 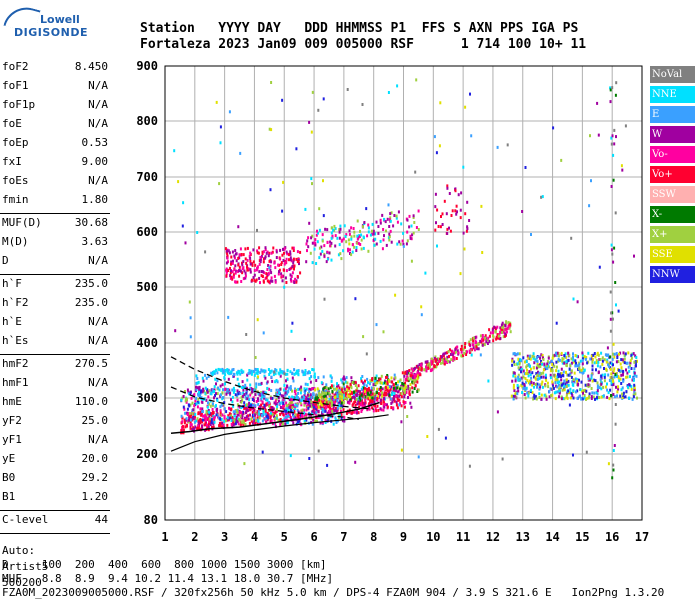 I want to click on param-row-md: M(D) 3.63, so click(x=55, y=244).